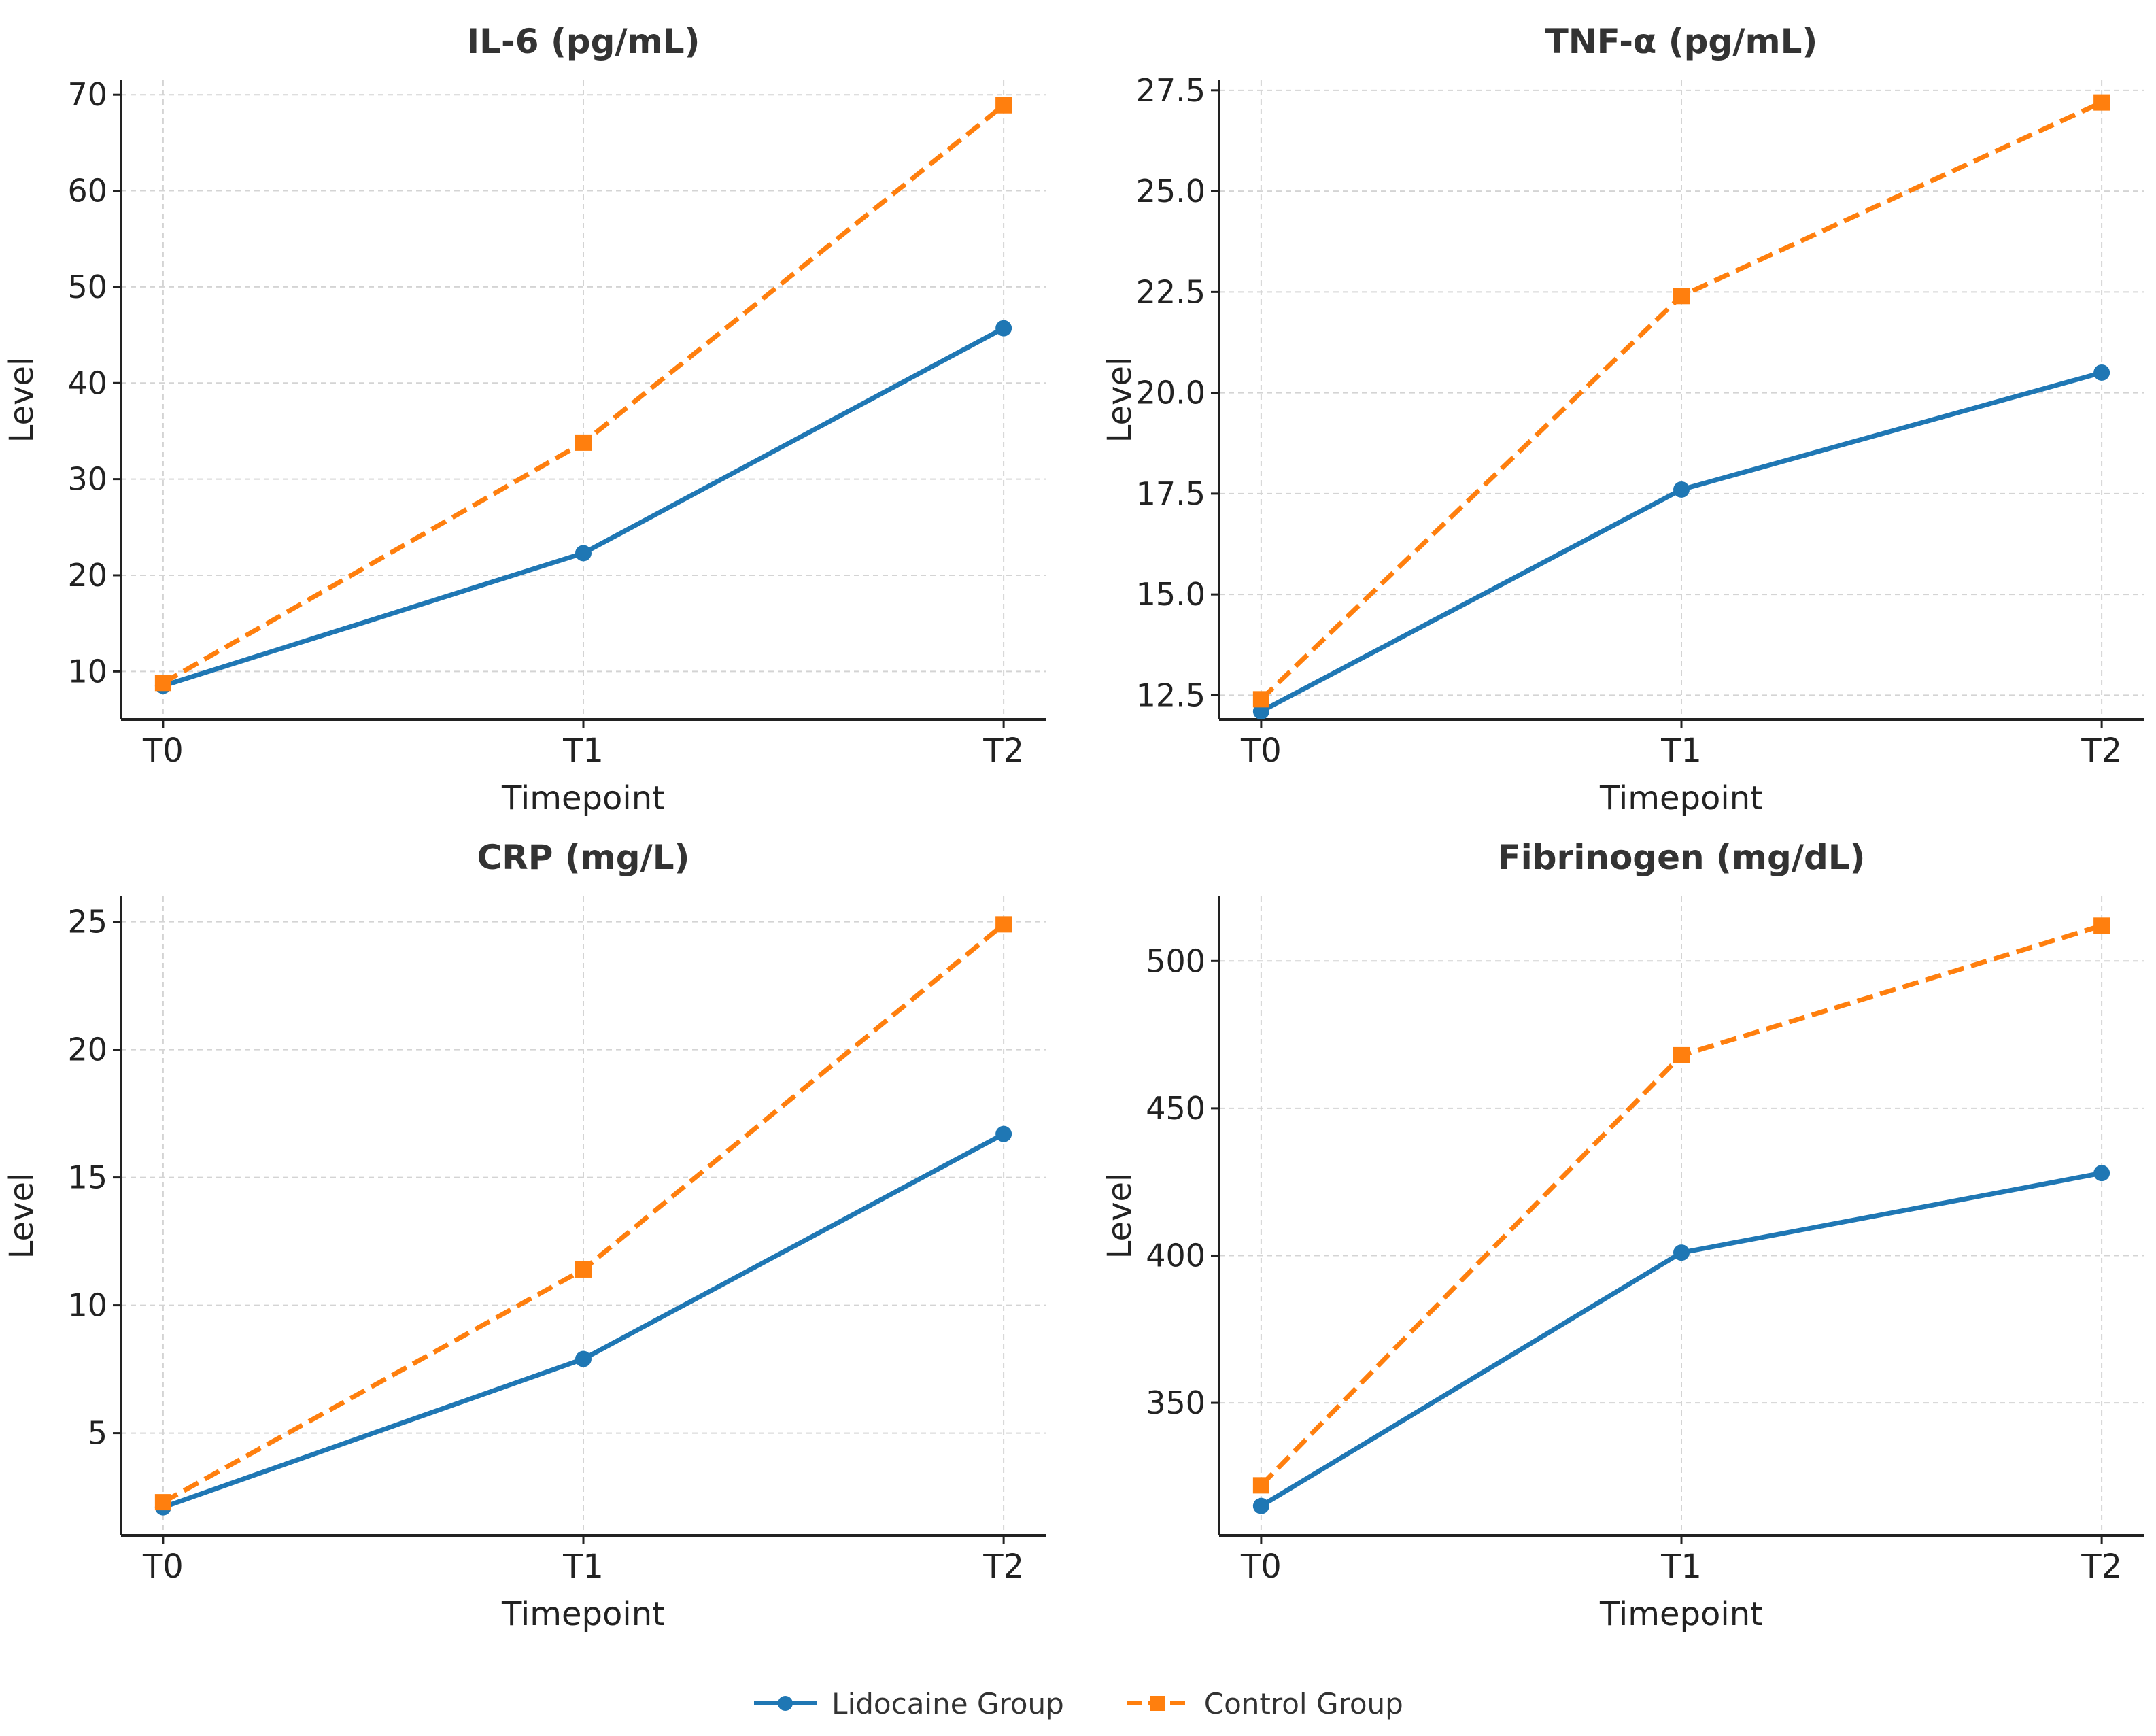 The width and height of the screenshot is (2156, 1736). What do you see at coordinates (1078, 1703) in the screenshot?
I see `legend: Lidocaine Group Control Group` at bounding box center [1078, 1703].